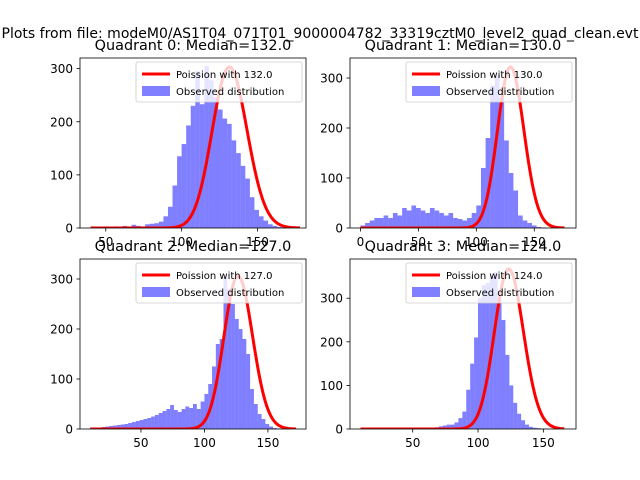  I want to click on chart-title: Quadrant 2: Median=127.0, so click(193, 247).